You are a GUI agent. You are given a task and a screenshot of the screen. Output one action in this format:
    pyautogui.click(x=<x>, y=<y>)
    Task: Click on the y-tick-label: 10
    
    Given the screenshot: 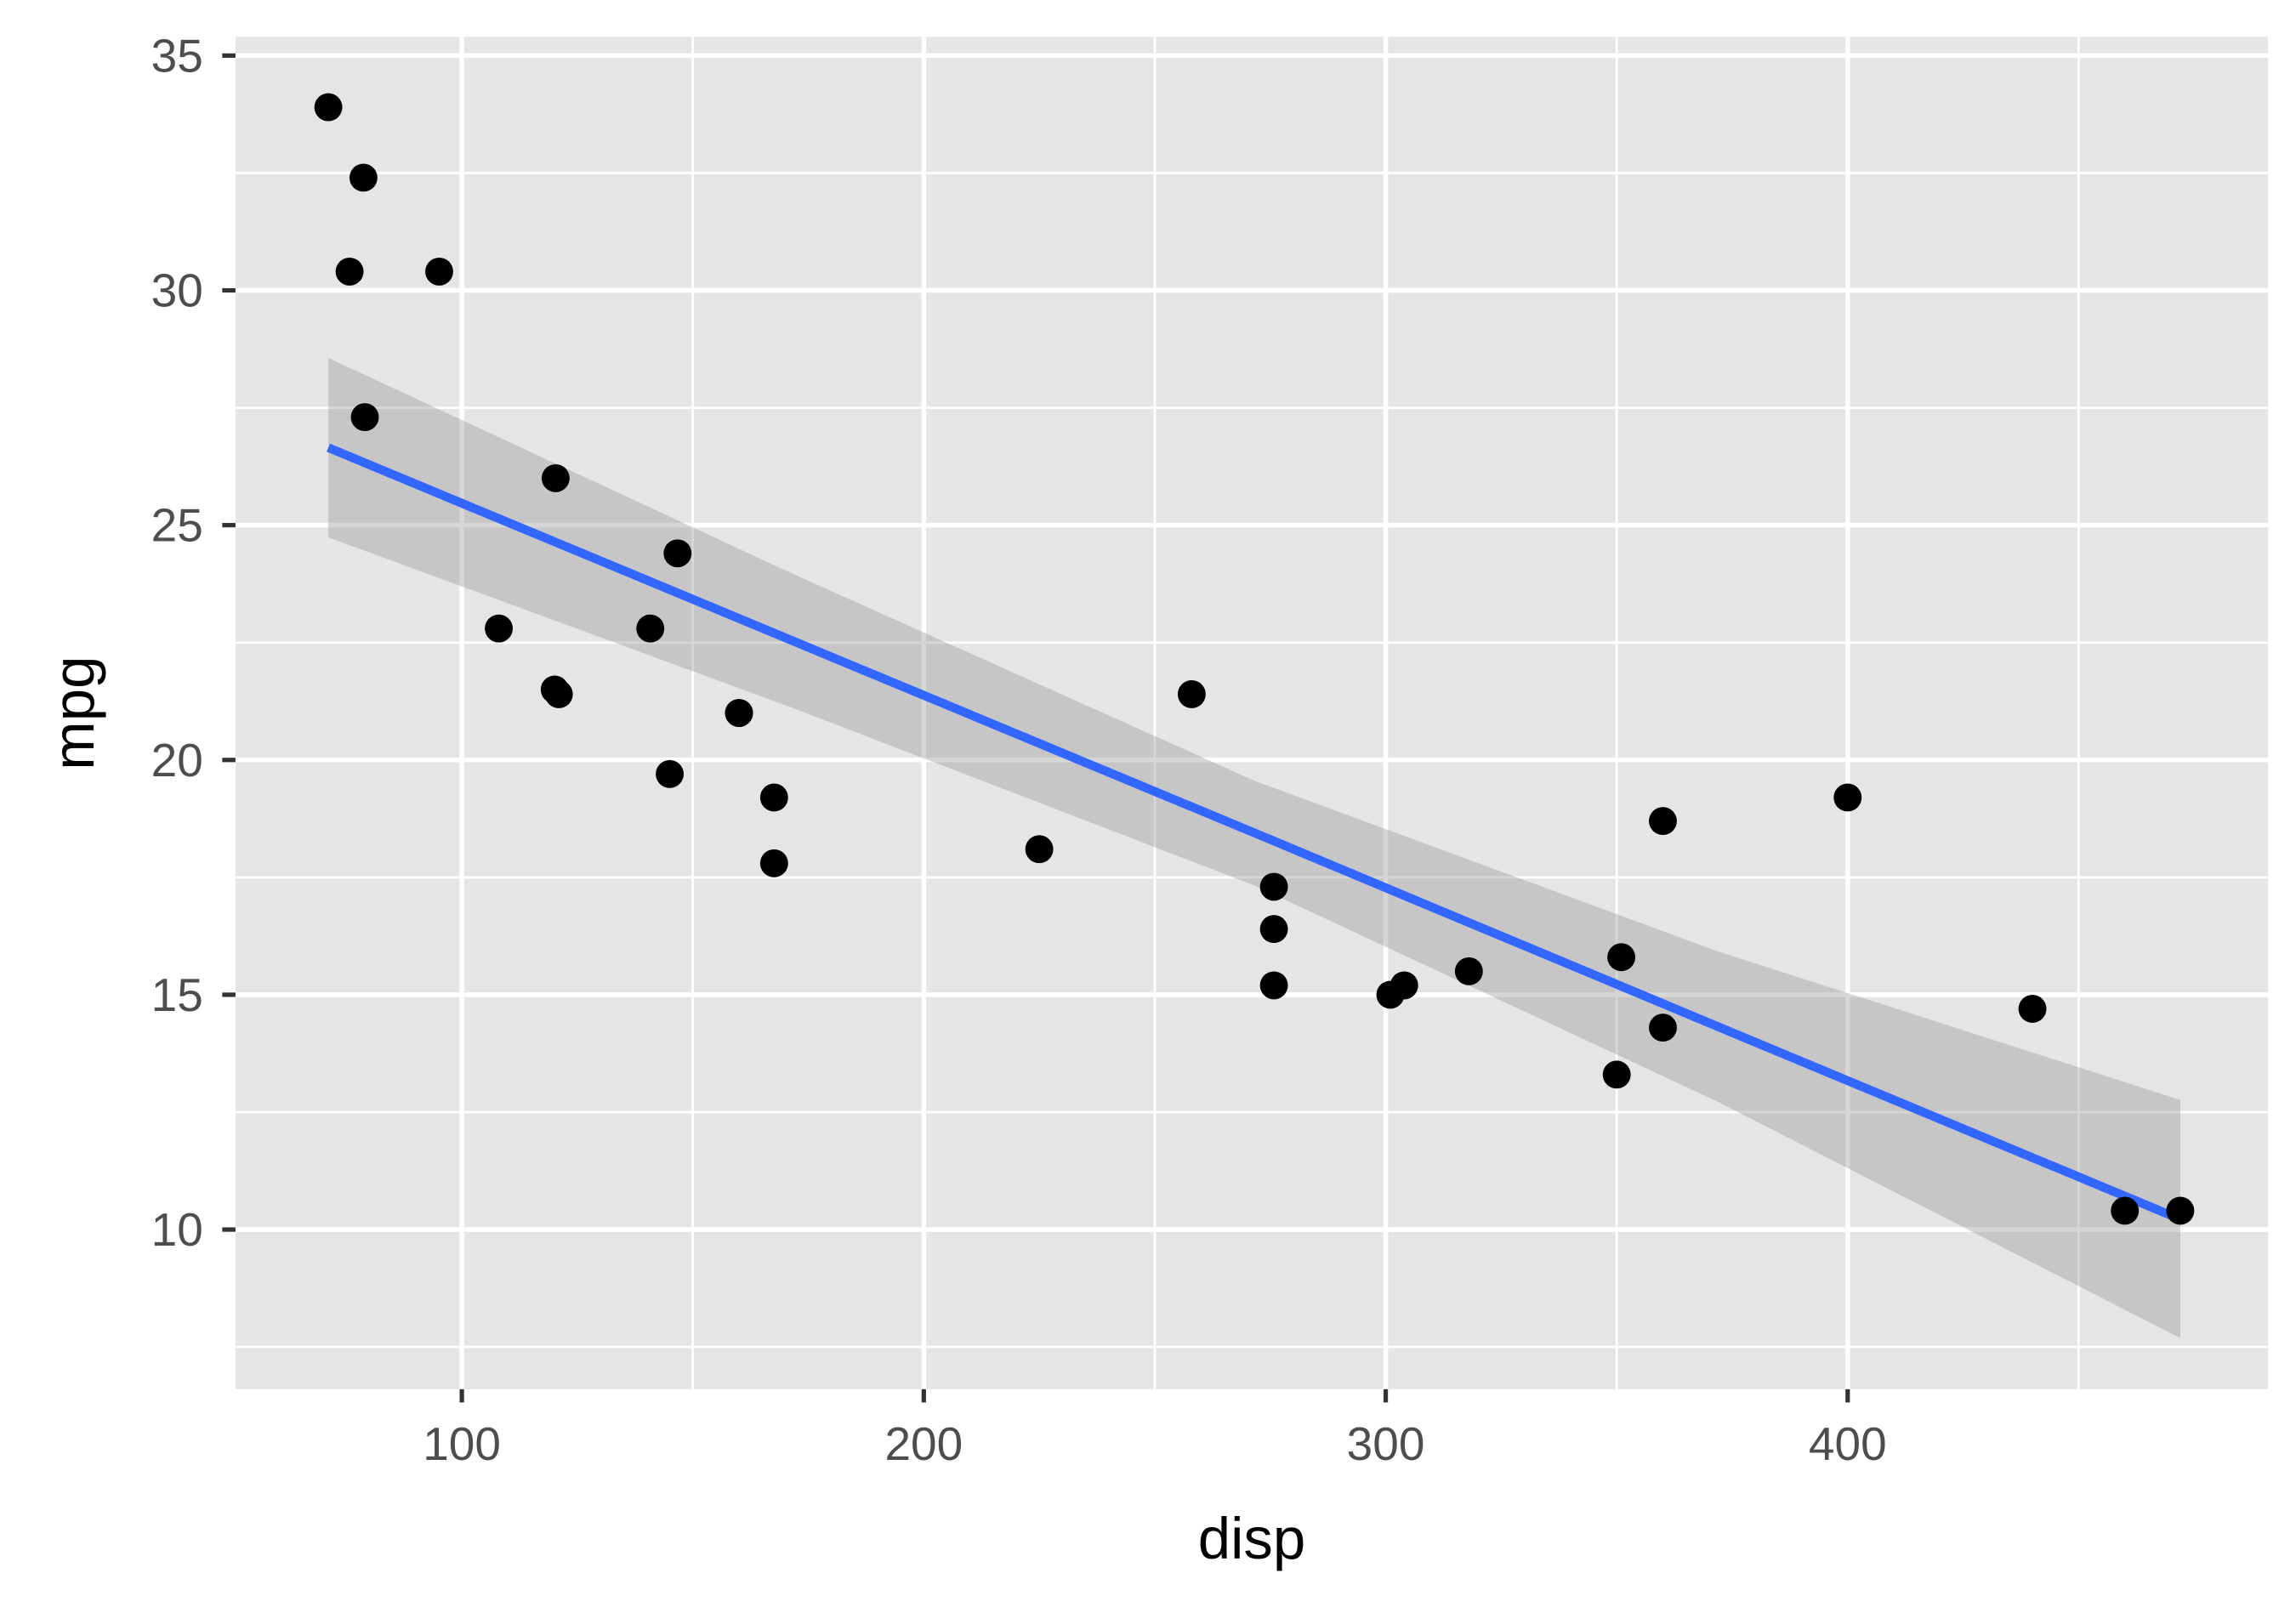 What is the action you would take?
    pyautogui.click(x=177, y=1229)
    